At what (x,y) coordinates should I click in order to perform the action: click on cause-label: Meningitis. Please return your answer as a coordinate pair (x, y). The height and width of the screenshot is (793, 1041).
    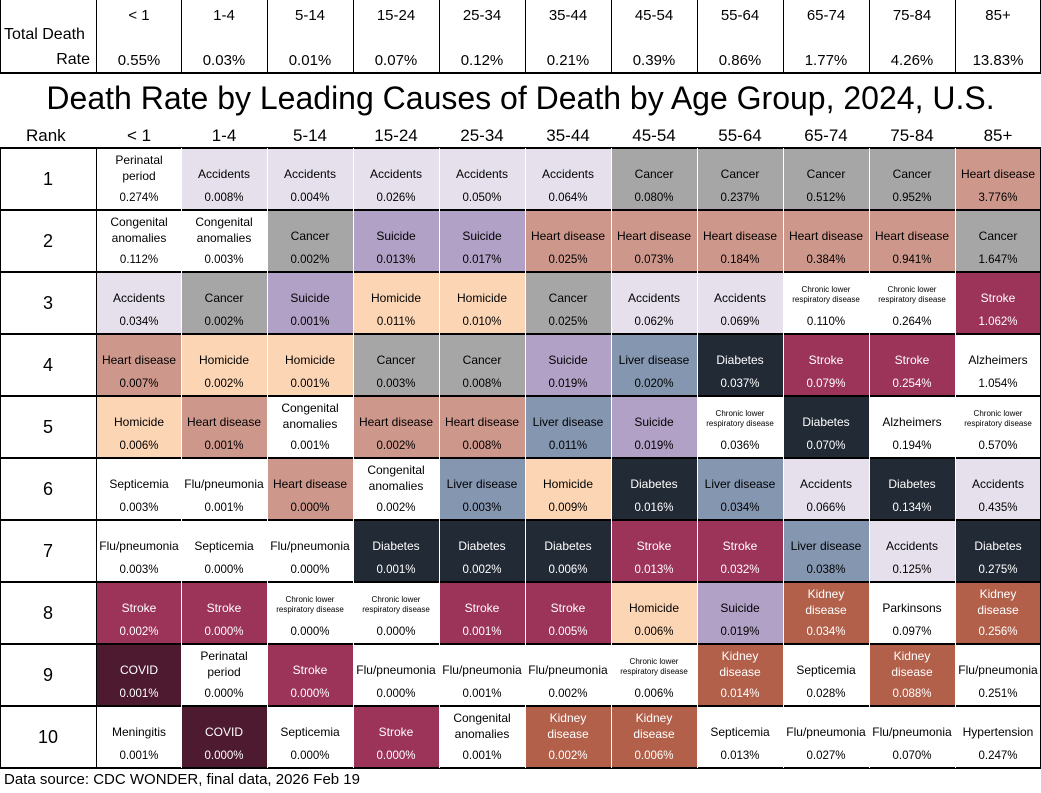
    Looking at the image, I should click on (139, 732).